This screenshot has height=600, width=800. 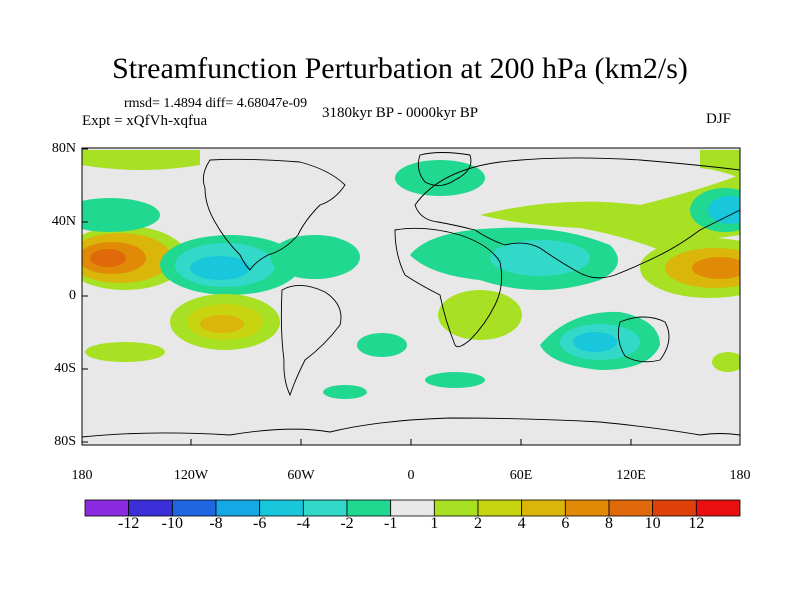 I want to click on contour-neg-satl2, so click(x=345, y=392).